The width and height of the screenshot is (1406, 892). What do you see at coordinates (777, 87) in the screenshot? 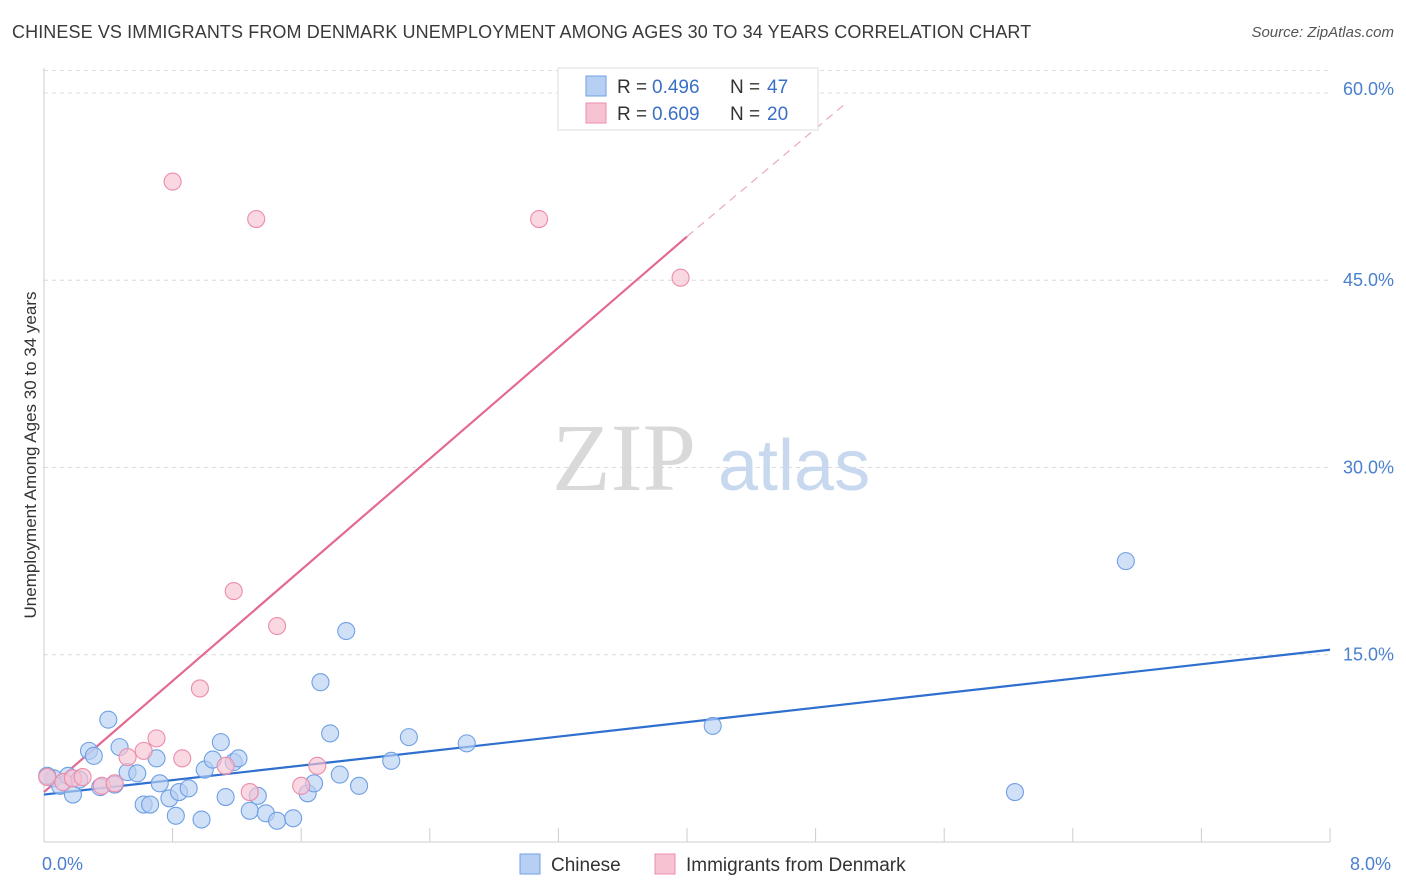
I see `legend-n-value-chinese: 47` at bounding box center [777, 87].